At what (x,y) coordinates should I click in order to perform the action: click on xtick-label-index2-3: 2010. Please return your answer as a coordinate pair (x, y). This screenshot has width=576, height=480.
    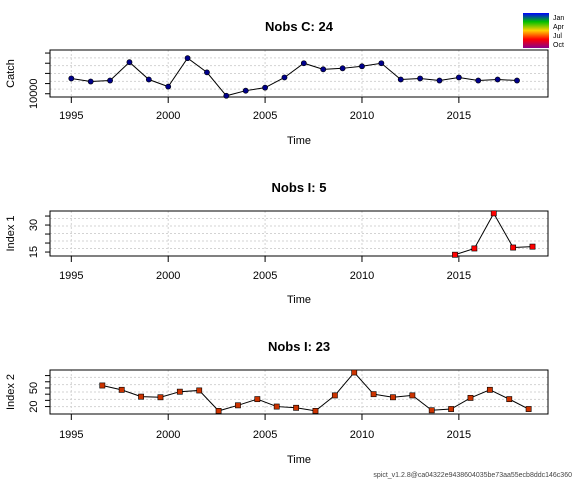
    Looking at the image, I should click on (362, 435).